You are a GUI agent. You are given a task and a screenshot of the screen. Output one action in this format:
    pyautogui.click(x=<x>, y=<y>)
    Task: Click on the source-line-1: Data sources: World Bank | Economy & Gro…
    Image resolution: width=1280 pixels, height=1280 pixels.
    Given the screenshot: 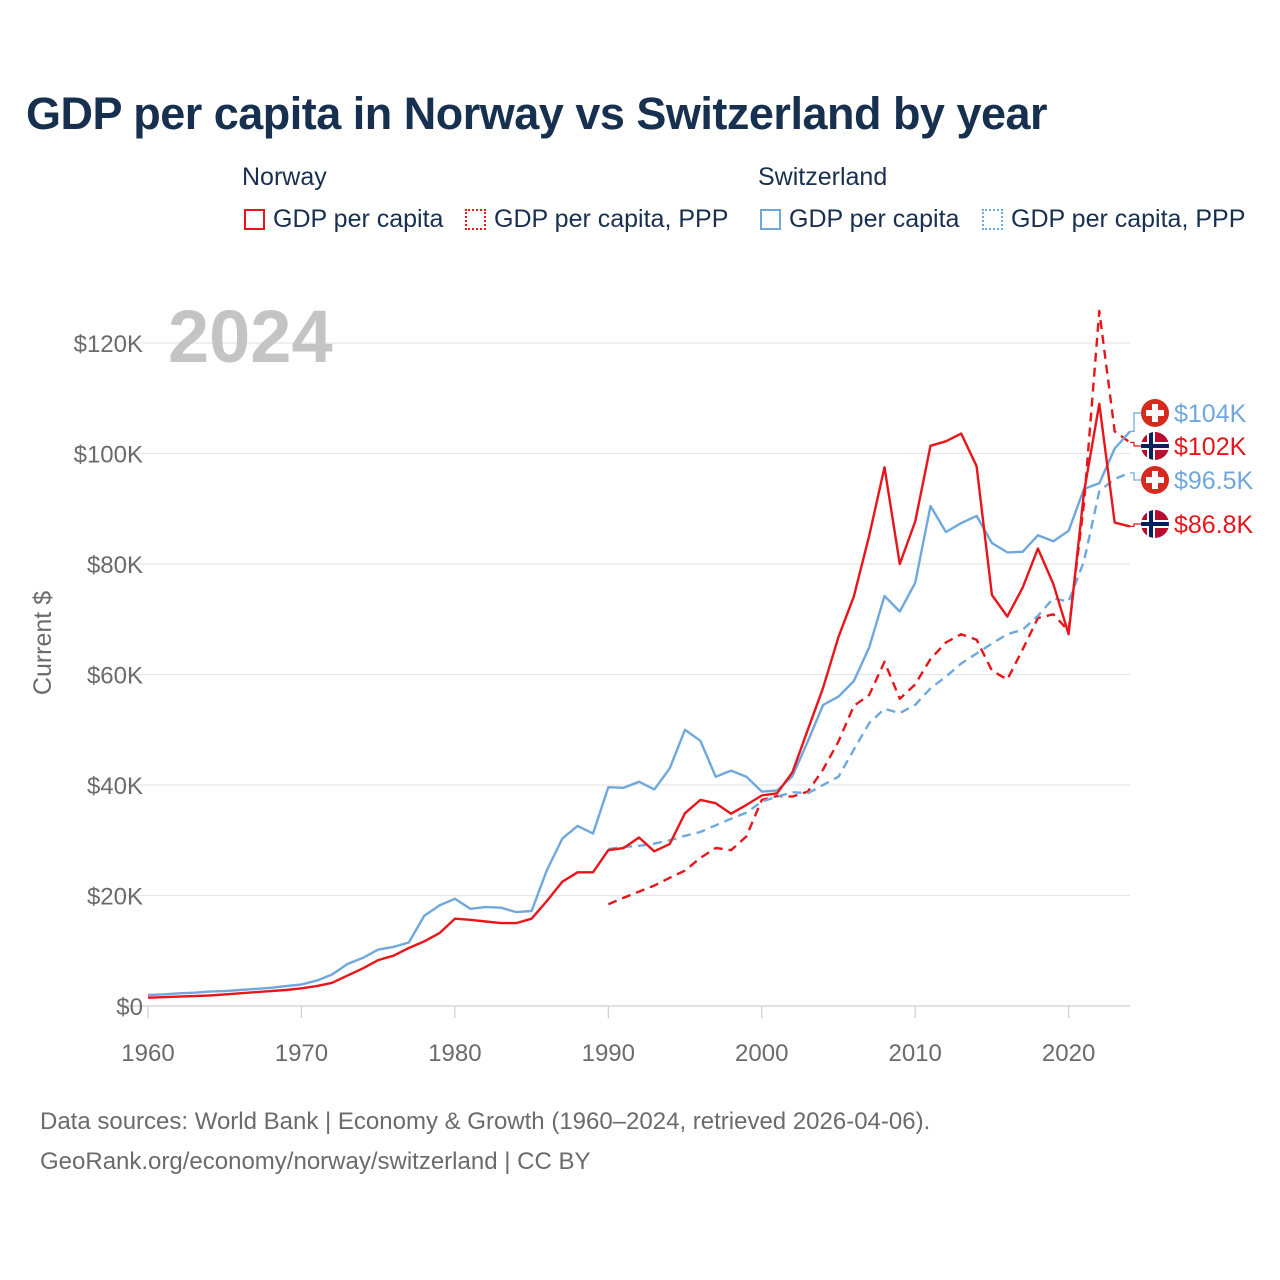 What is the action you would take?
    pyautogui.click(x=485, y=1121)
    